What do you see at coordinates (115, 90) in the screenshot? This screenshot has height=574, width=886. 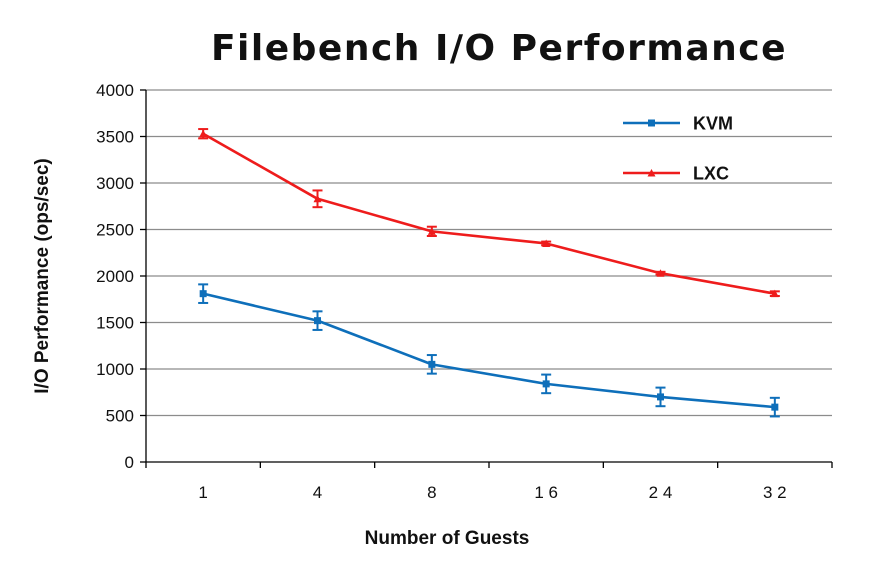 I see `y-tick-label: 4000` at bounding box center [115, 90].